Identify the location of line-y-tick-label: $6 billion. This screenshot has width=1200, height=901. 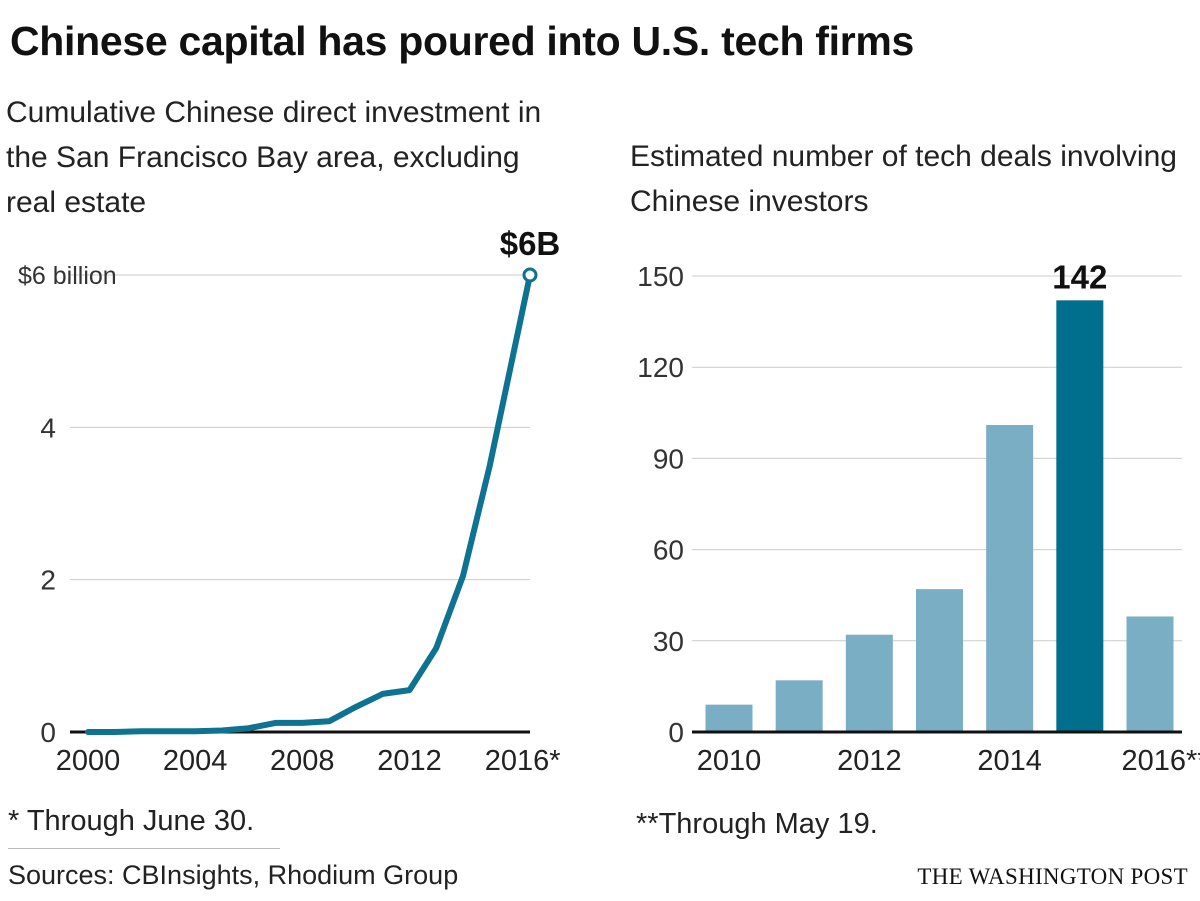
(67, 276).